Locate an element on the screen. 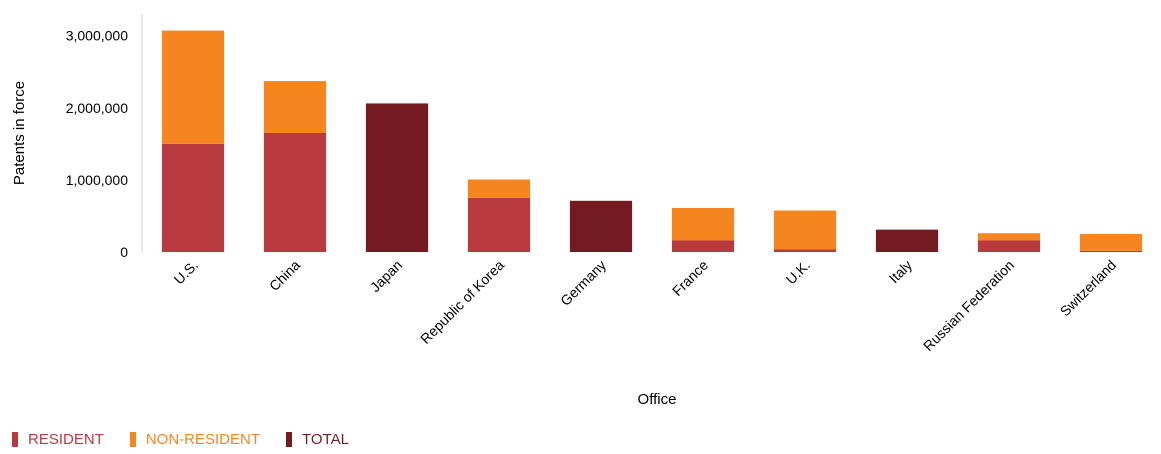 The height and width of the screenshot is (454, 1161). legend-item-resident: RESIDENT is located at coordinates (58, 439).